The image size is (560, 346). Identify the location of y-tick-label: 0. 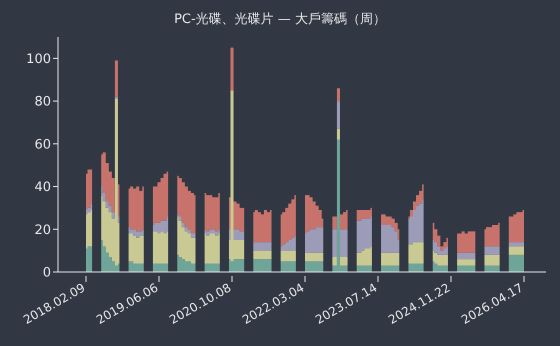
(46, 273).